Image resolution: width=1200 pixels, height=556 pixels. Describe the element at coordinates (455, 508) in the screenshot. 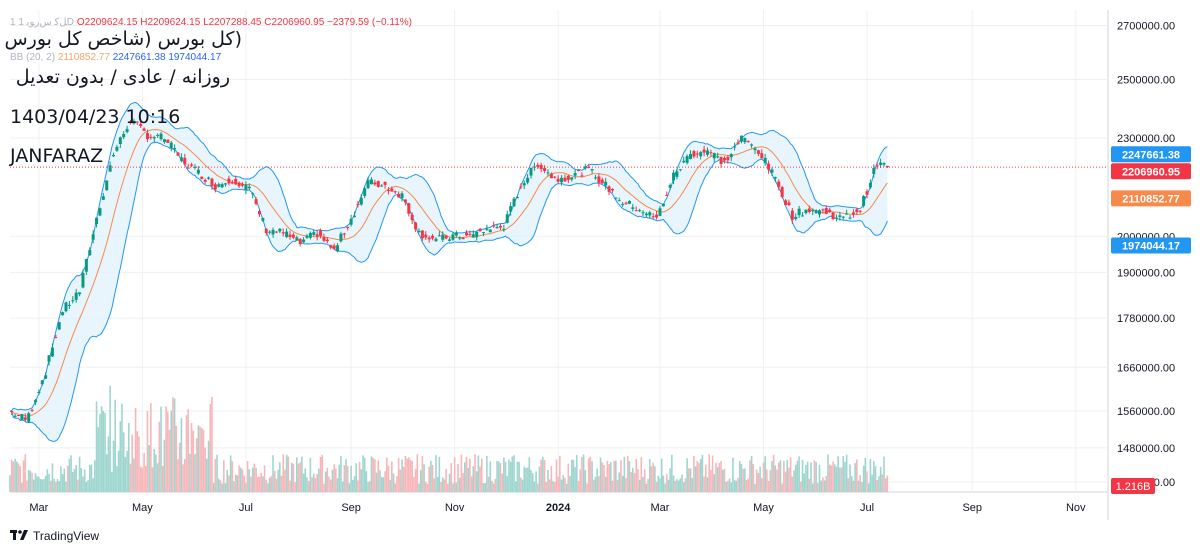

I see `x-tick-label: Nov` at that location.